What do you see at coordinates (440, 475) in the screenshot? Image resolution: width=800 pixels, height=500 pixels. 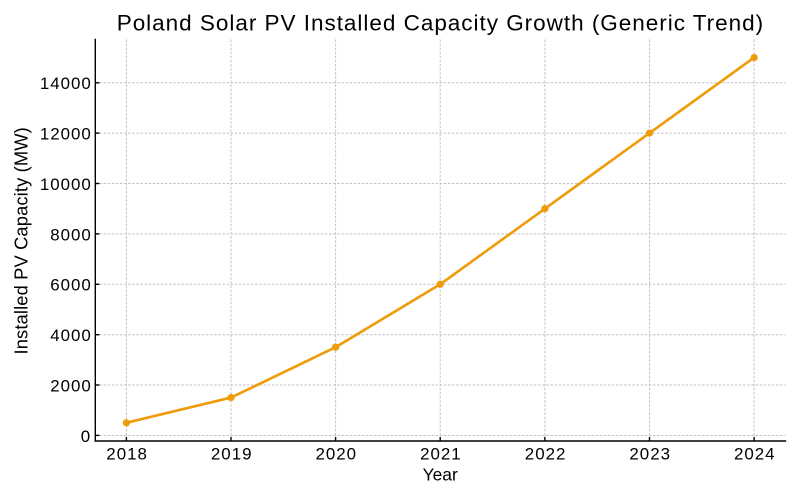 I see `svg-text: Year` at bounding box center [440, 475].